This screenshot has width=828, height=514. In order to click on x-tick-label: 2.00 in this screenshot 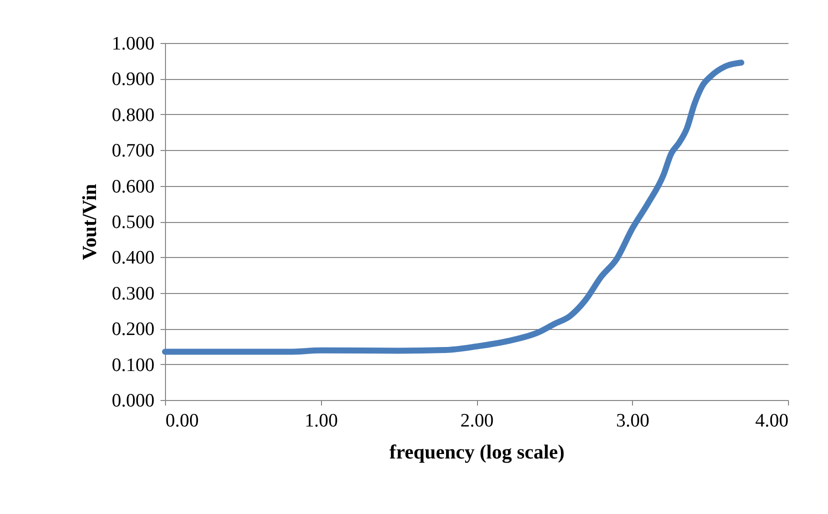, I will do `click(477, 421)`.